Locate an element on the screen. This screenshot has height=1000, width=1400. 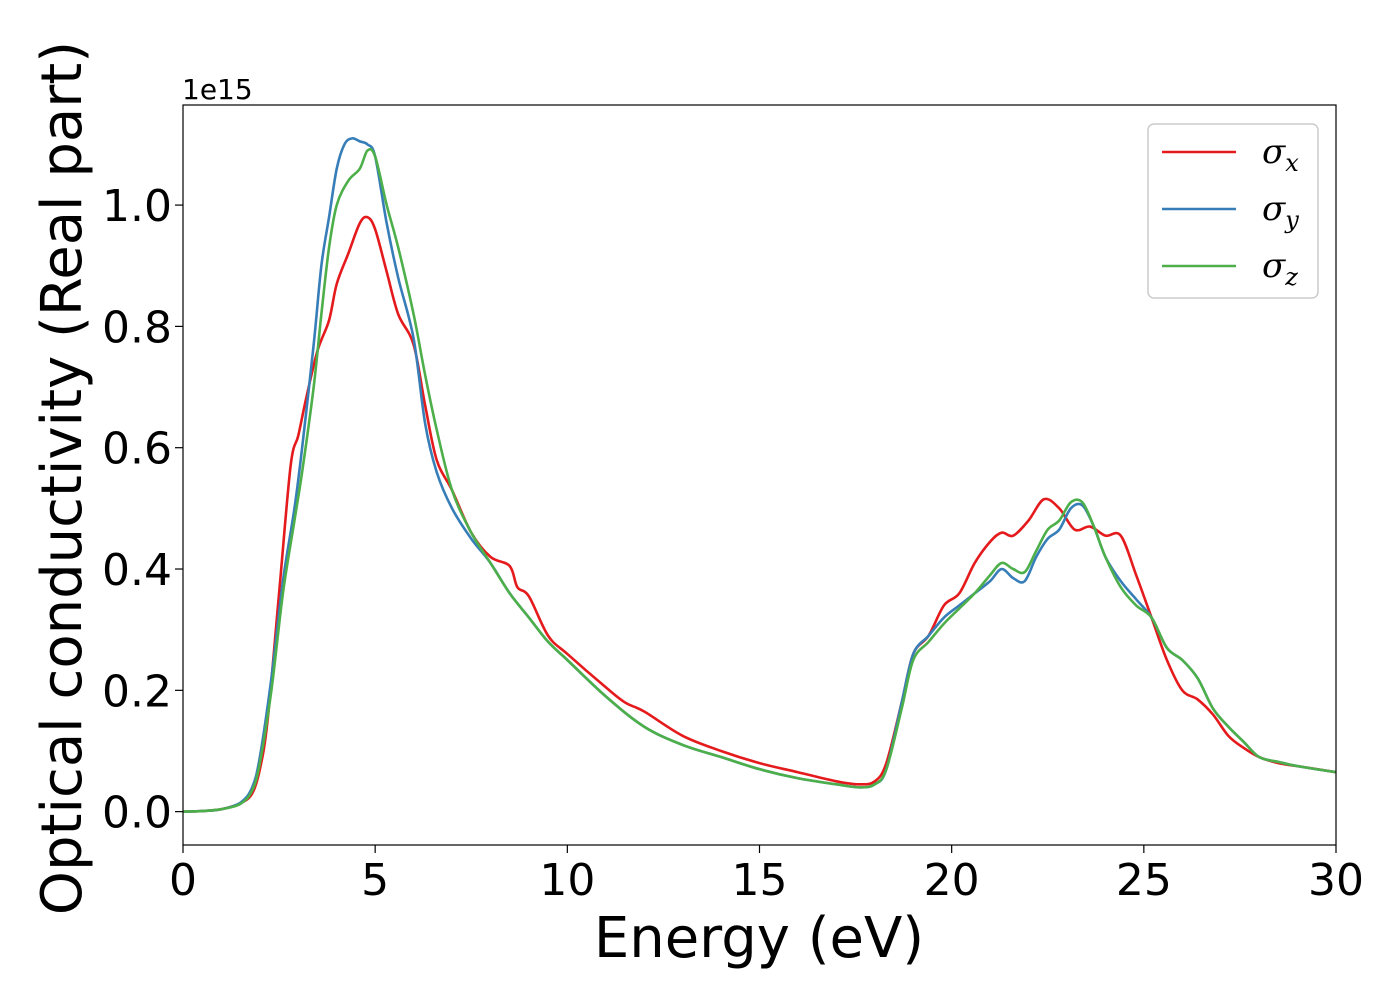
y-axis: 0.0 0.2 0.4 0.6 0.8 1.0 is located at coordinates (142, 510).